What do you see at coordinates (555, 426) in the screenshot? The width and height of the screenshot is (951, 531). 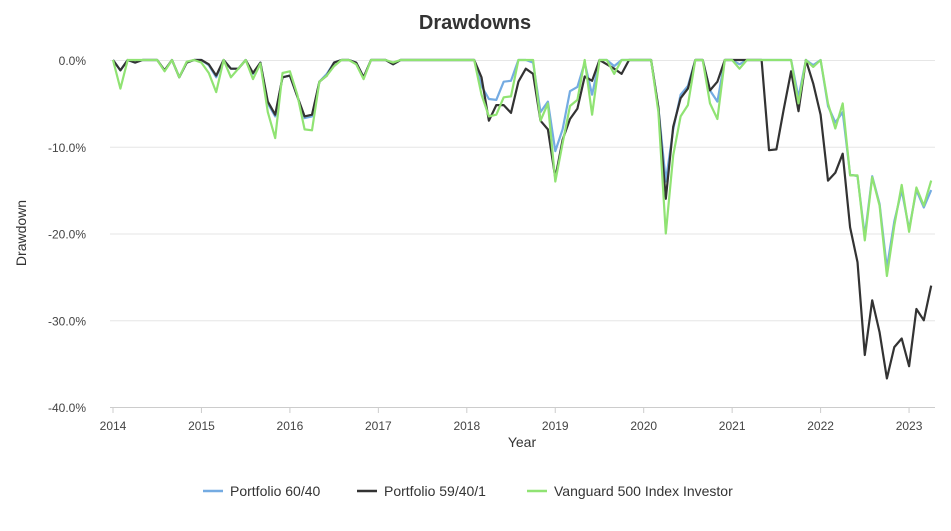 I see `x-tick-label: 2019` at bounding box center [555, 426].